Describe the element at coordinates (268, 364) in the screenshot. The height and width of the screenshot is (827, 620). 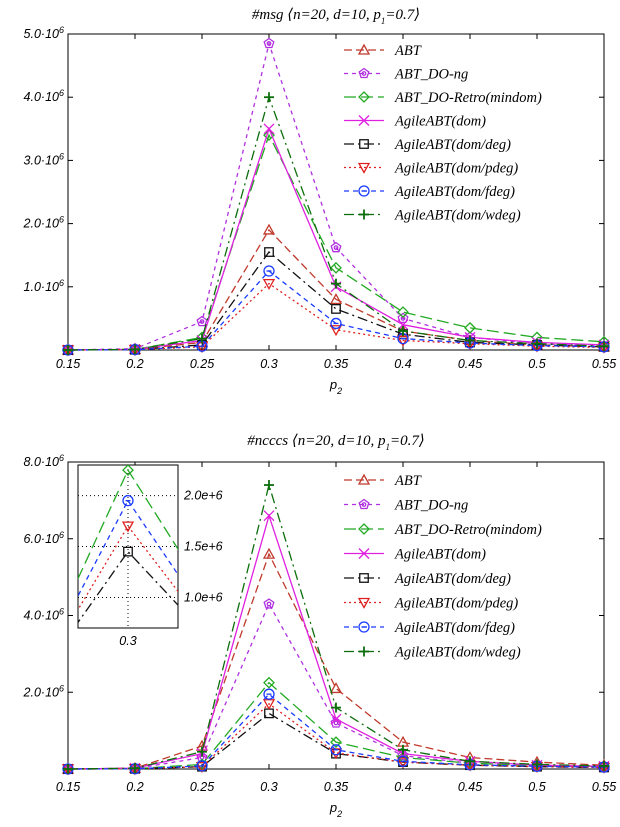
I see `x-tick-label: 0.3` at that location.